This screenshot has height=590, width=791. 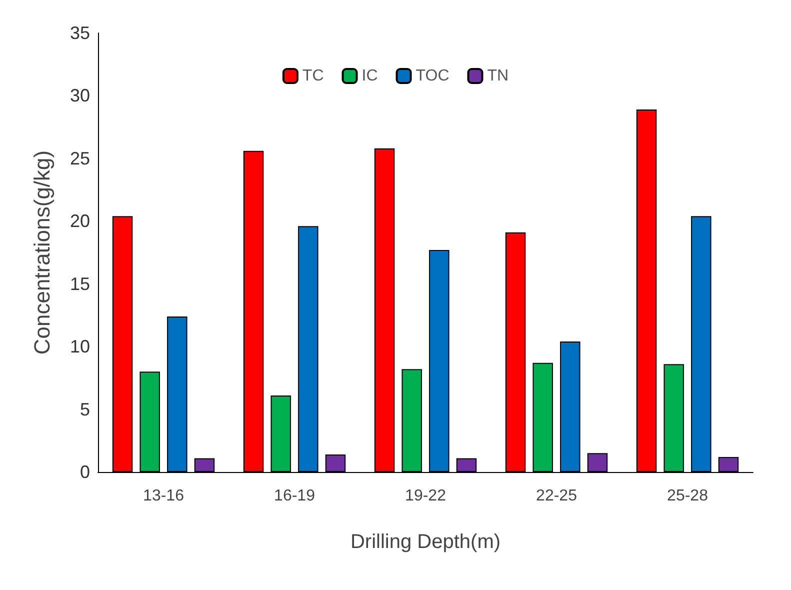 I want to click on x-axis-title: Drilling Depth(m), so click(x=425, y=542).